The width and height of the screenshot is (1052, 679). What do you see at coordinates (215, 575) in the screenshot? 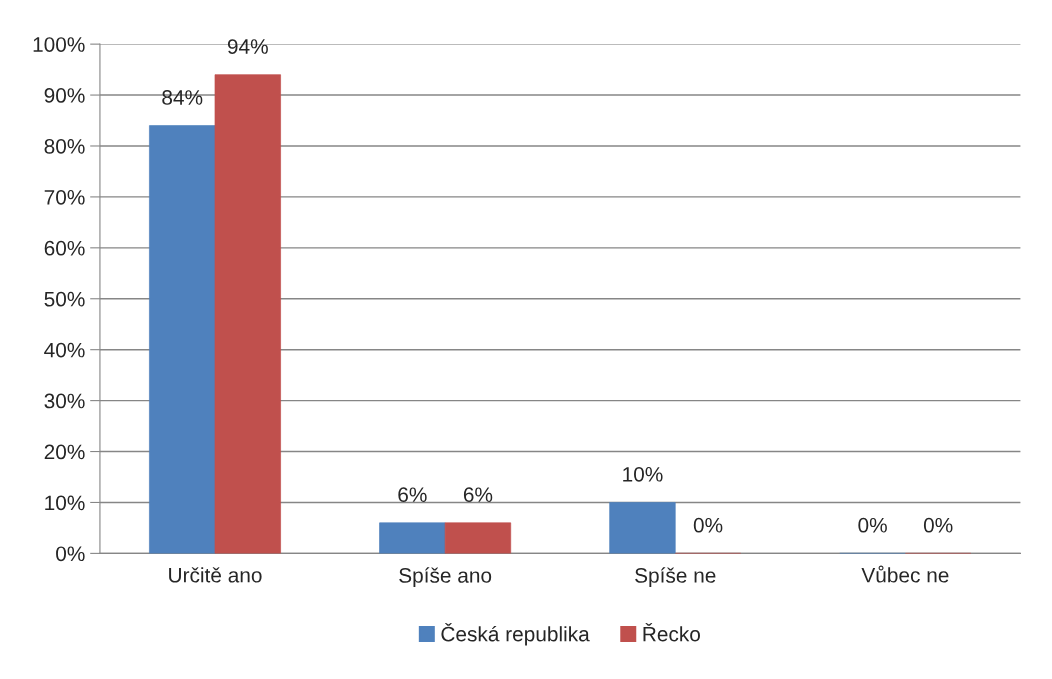
I see `x-tick-label: Určitě ano` at bounding box center [215, 575].